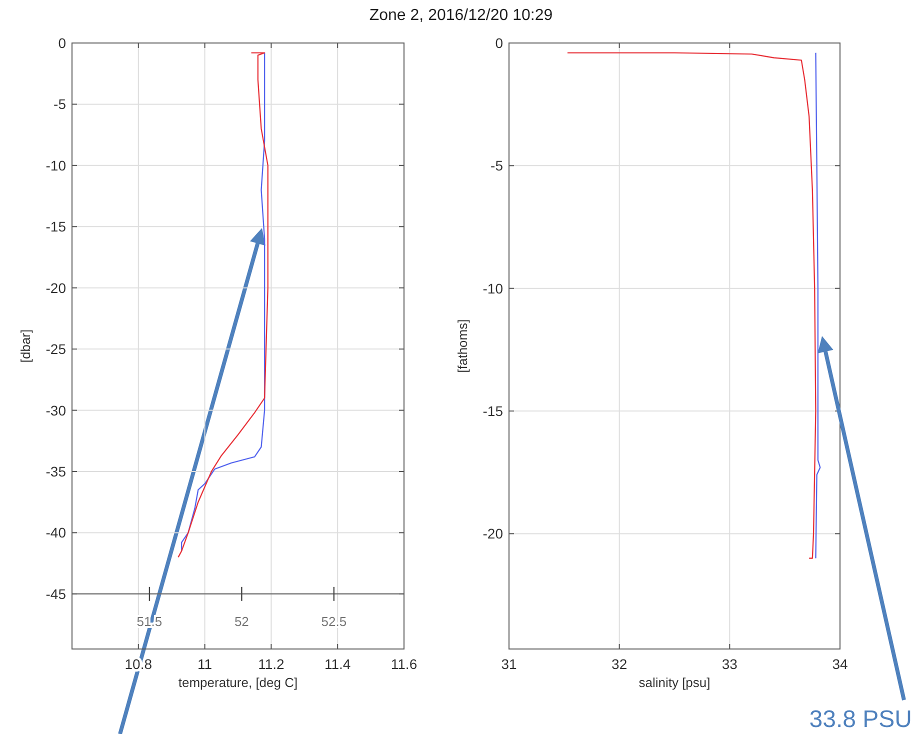  What do you see at coordinates (271, 664) in the screenshot?
I see `x-tick-label: 11.2` at bounding box center [271, 664].